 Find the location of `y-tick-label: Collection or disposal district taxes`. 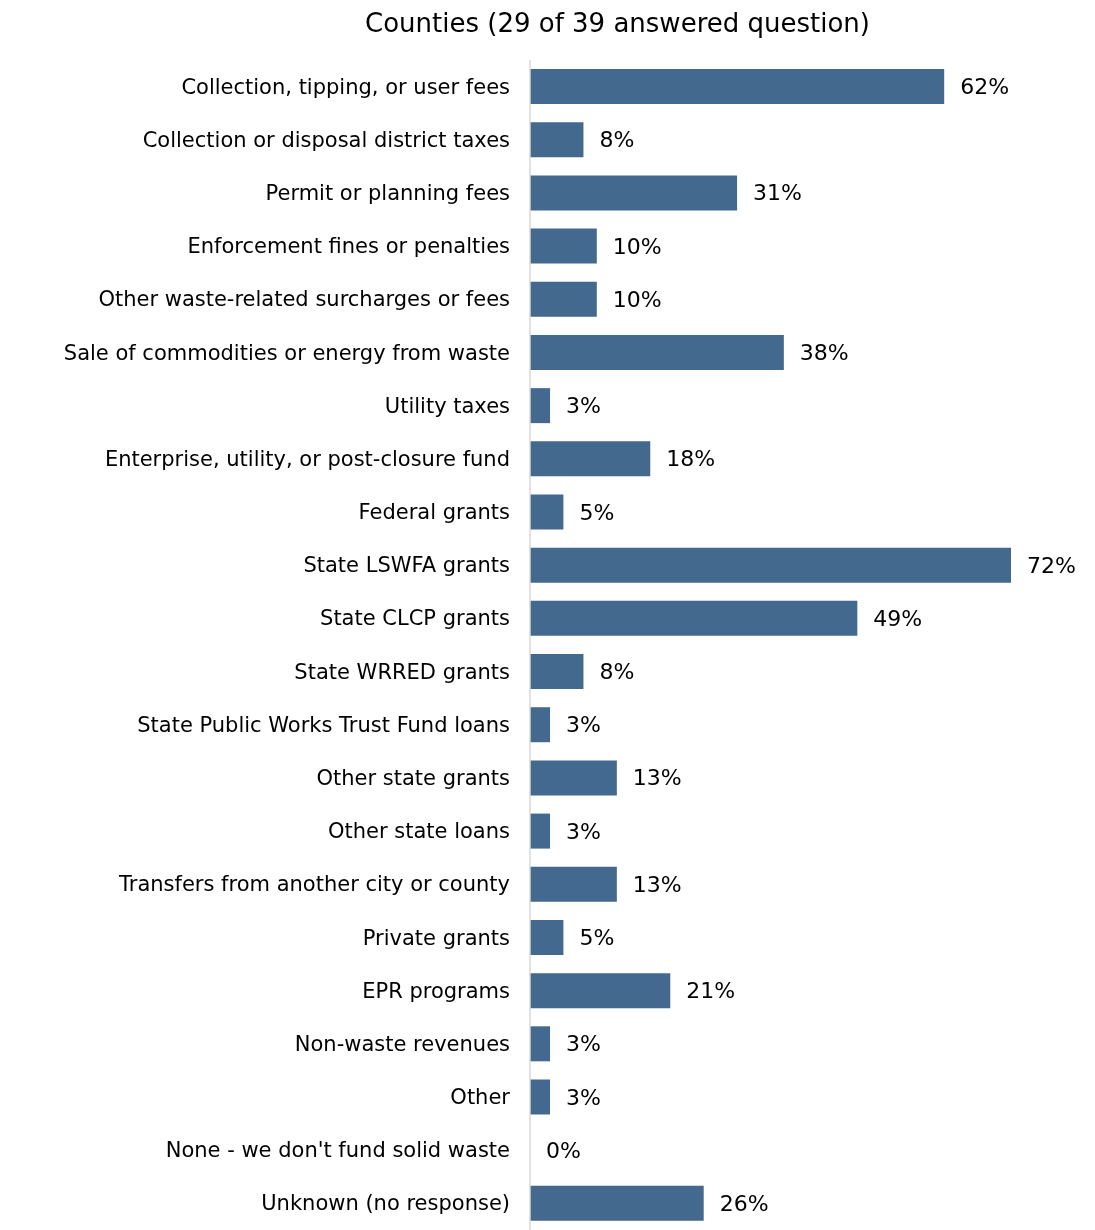

y-tick-label: Collection or disposal district taxes is located at coordinates (326, 139).